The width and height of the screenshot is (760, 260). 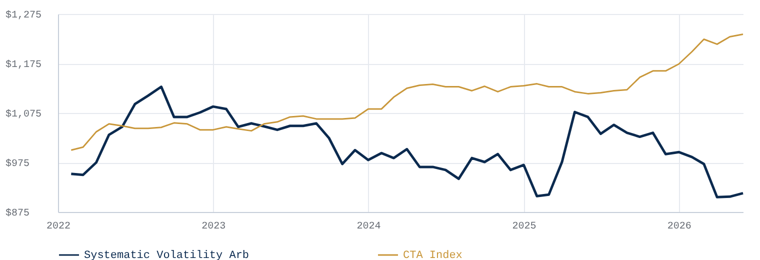 I want to click on y-tick-label: $1,175, so click(x=24, y=65).